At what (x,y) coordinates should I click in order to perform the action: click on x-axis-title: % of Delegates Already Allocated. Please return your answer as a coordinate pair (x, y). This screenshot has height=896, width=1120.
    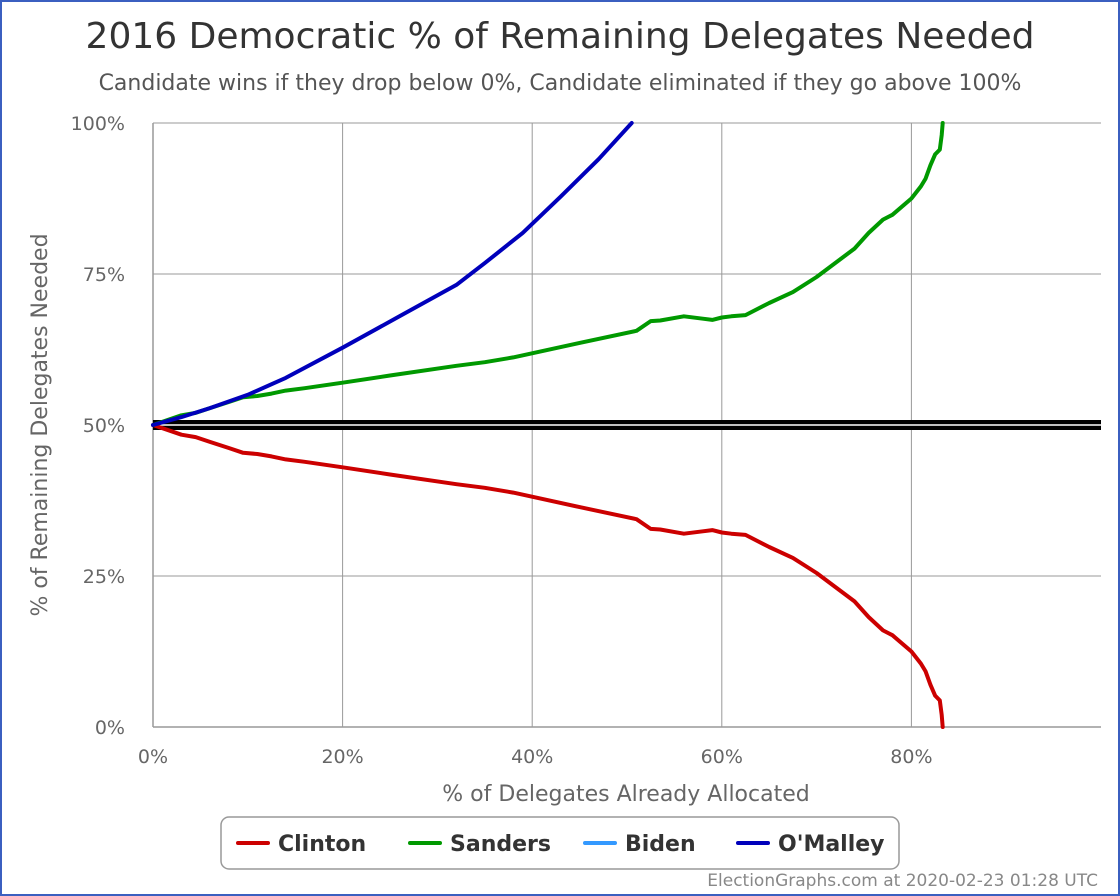
    Looking at the image, I should click on (625, 794).